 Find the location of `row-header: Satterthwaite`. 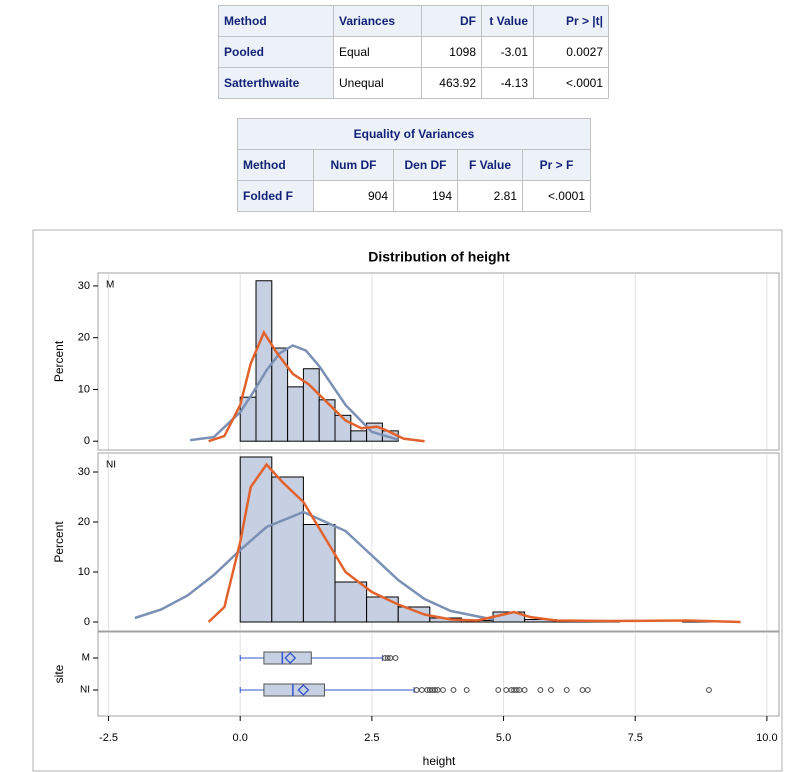

row-header: Satterthwaite is located at coordinates (276, 83).